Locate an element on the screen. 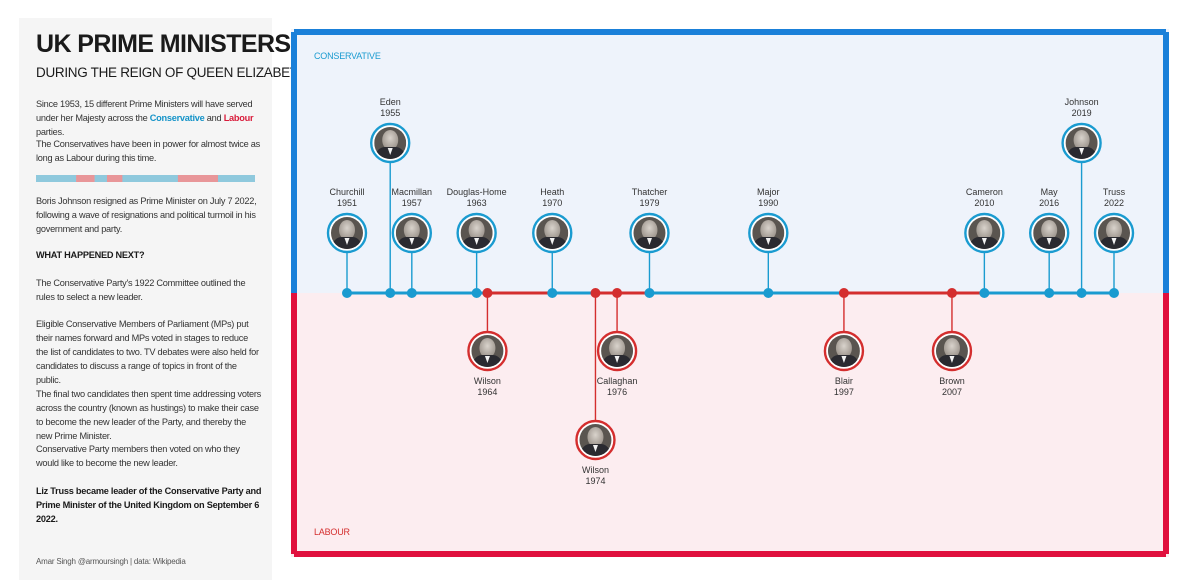 The width and height of the screenshot is (1200, 585). pm-name-label: Eden is located at coordinates (390, 102).